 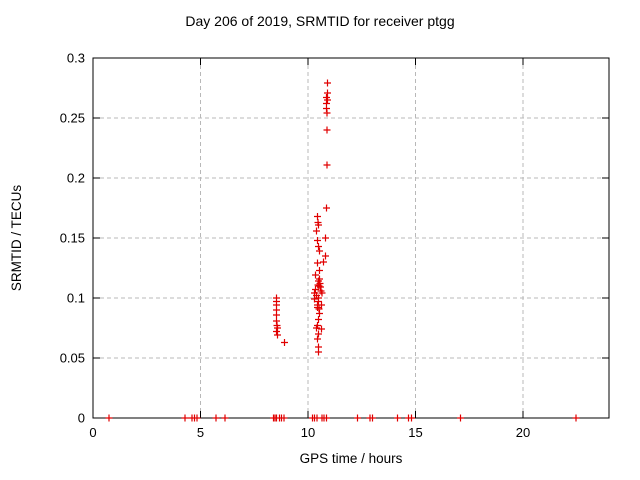 What do you see at coordinates (92, 432) in the screenshot?
I see `x-tick-label: 0` at bounding box center [92, 432].